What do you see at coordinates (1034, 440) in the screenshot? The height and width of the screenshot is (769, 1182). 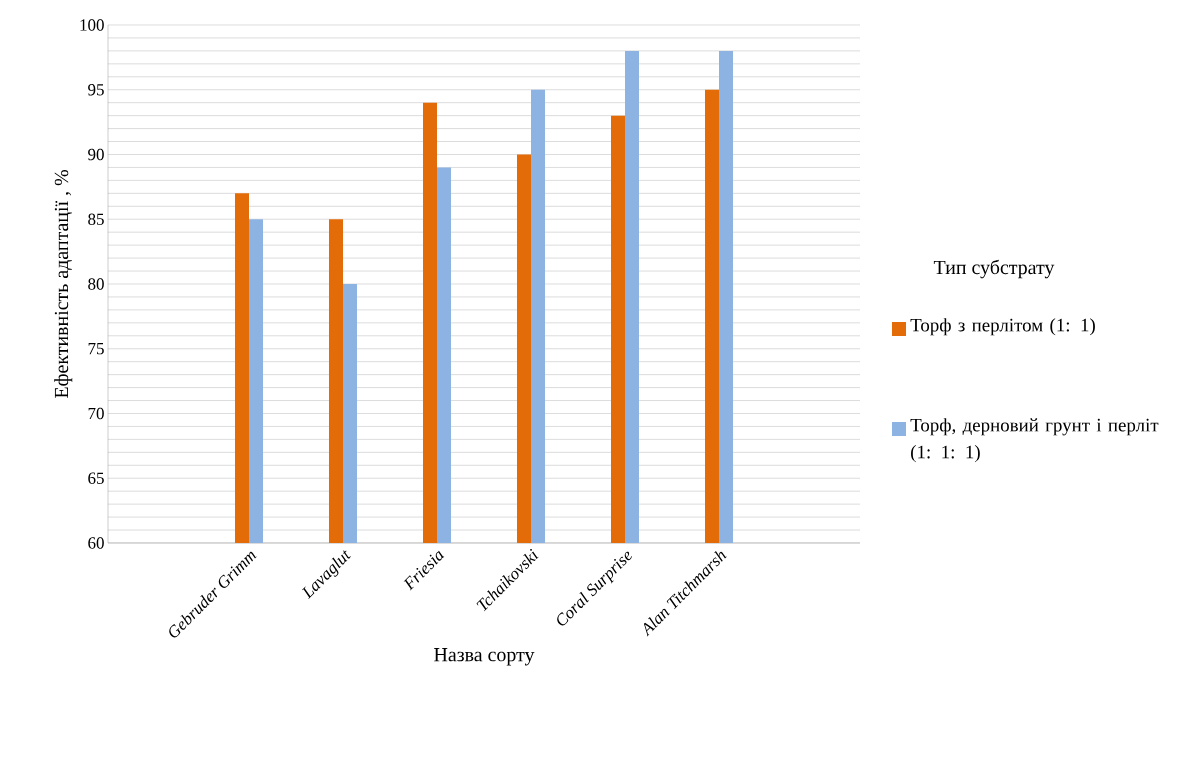 I see `legend-label: Торф, дерновий грунт і перліт (1: 1: 1)` at bounding box center [1034, 440].